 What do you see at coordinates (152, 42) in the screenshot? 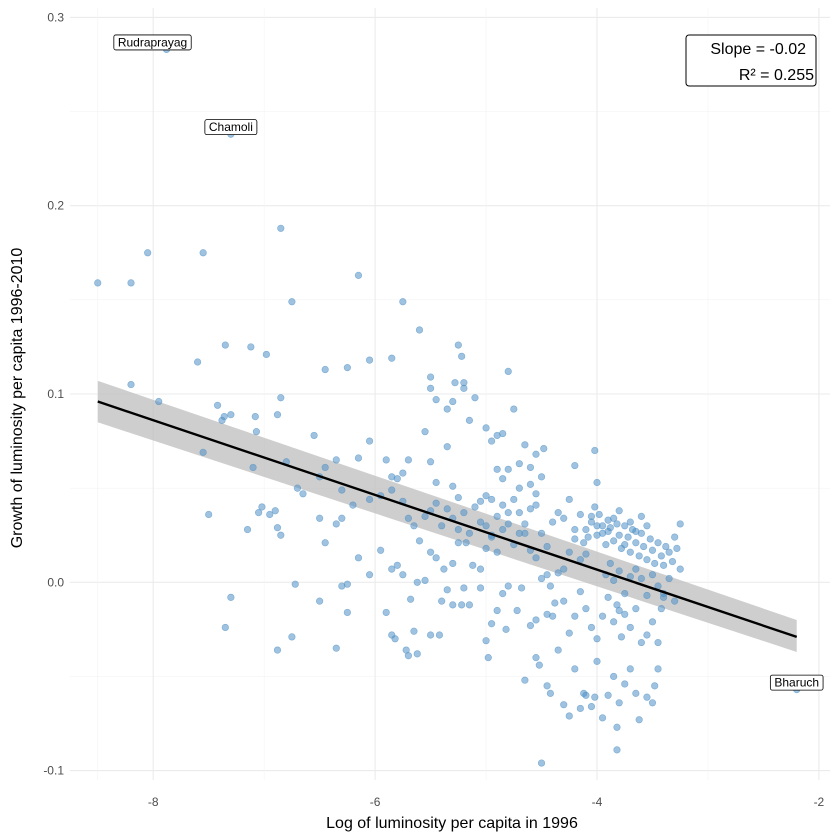
I see `point-label: Rudraprayag` at bounding box center [152, 42].